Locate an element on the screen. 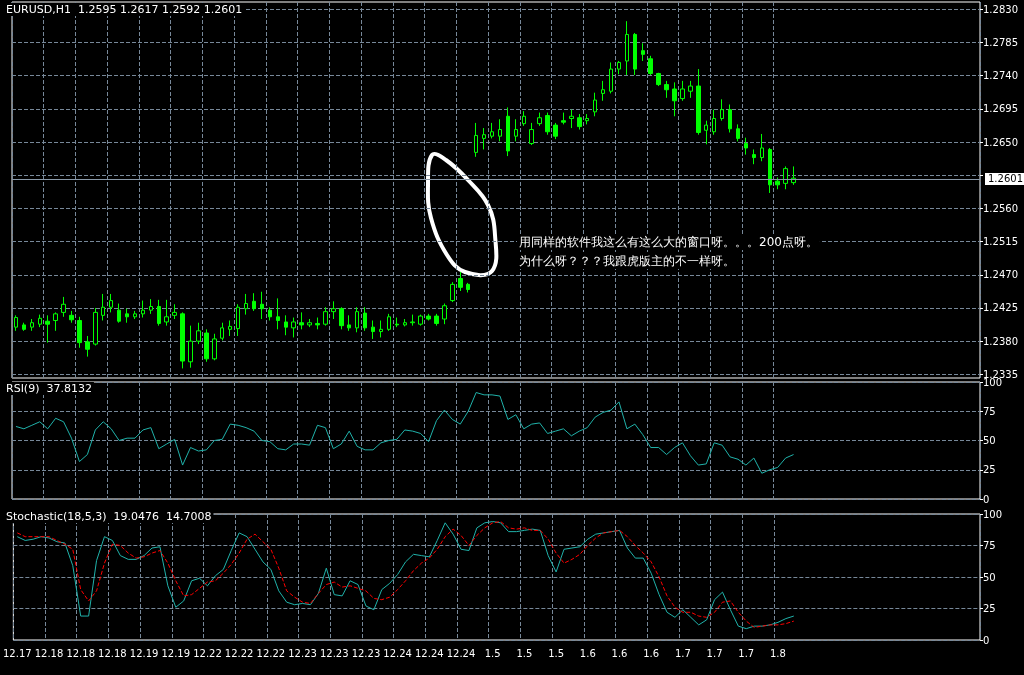 This screenshot has height=675, width=1024. y-tick-label: 1.2560 is located at coordinates (1000, 208).